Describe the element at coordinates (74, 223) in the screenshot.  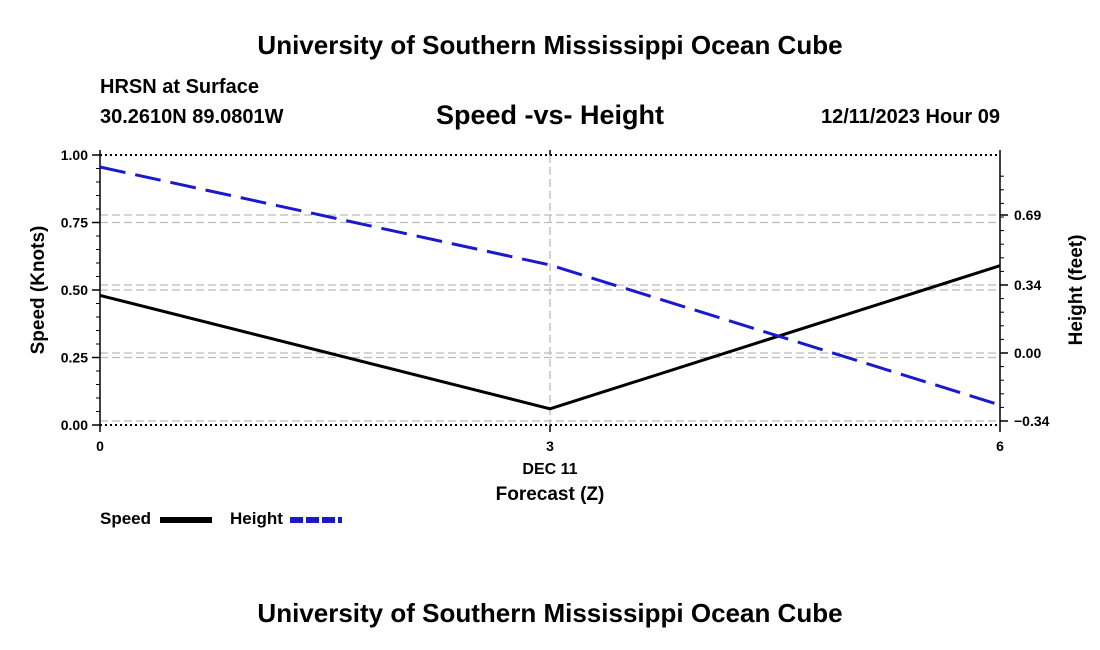
I see `speed-tick-label: 0.75` at that location.